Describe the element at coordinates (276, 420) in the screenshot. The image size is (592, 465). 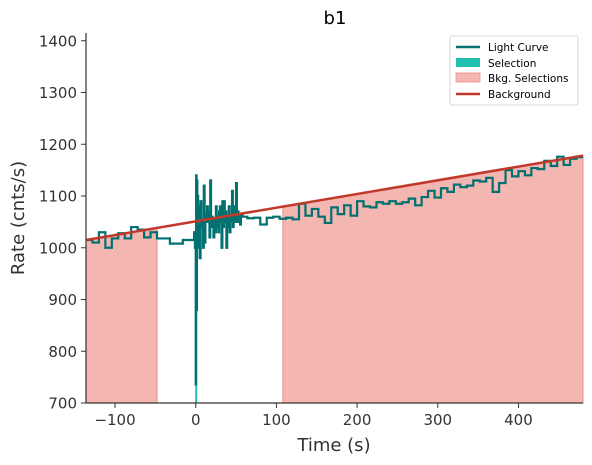
I see `x-tick-label: 100` at that location.